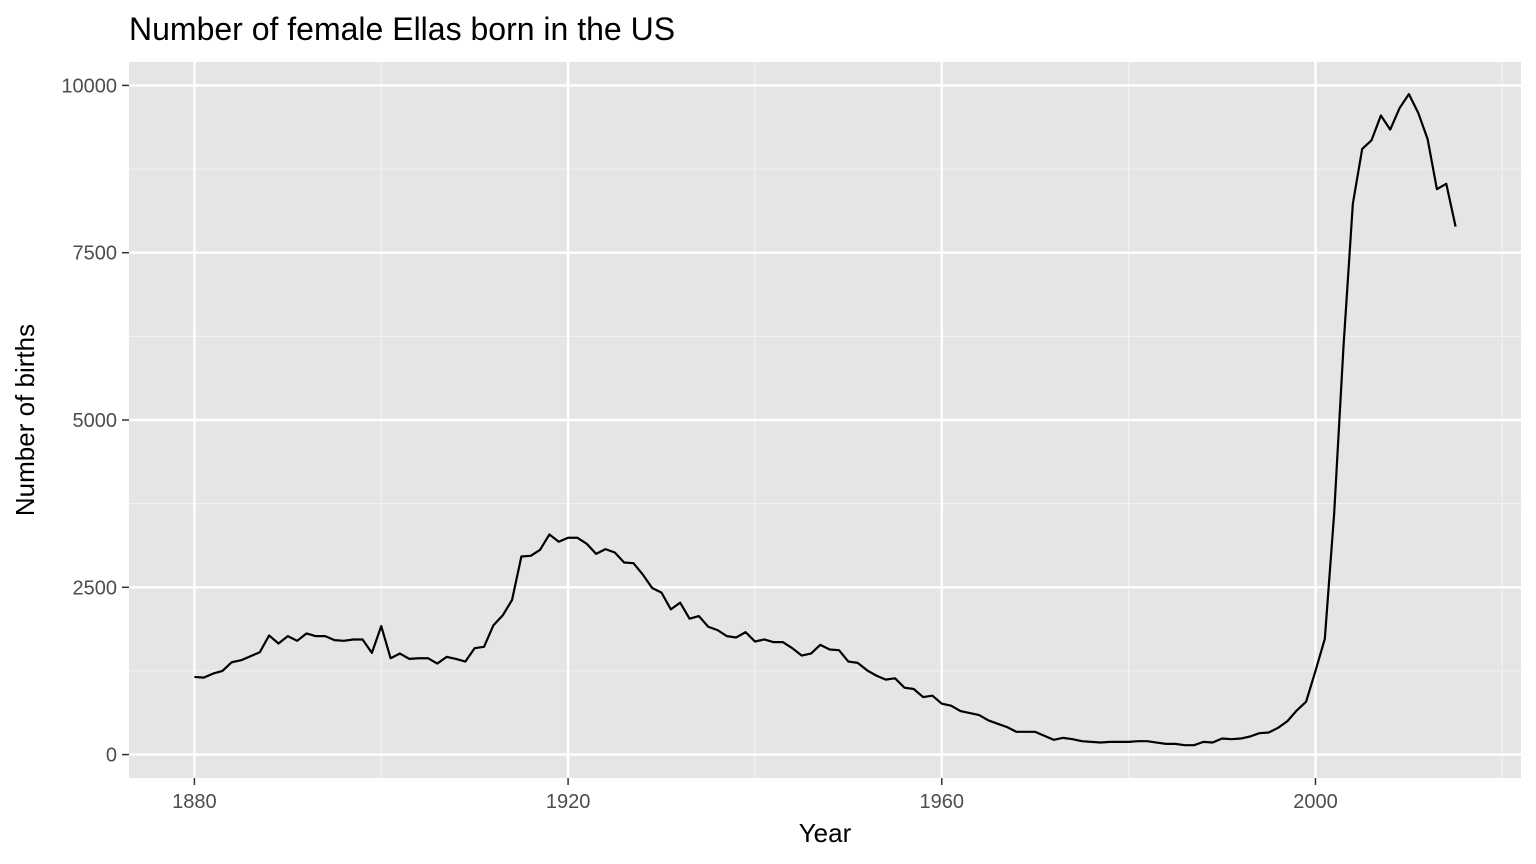  I want to click on y-axis: 0 2500 5000 7500 10000, so click(95, 421).